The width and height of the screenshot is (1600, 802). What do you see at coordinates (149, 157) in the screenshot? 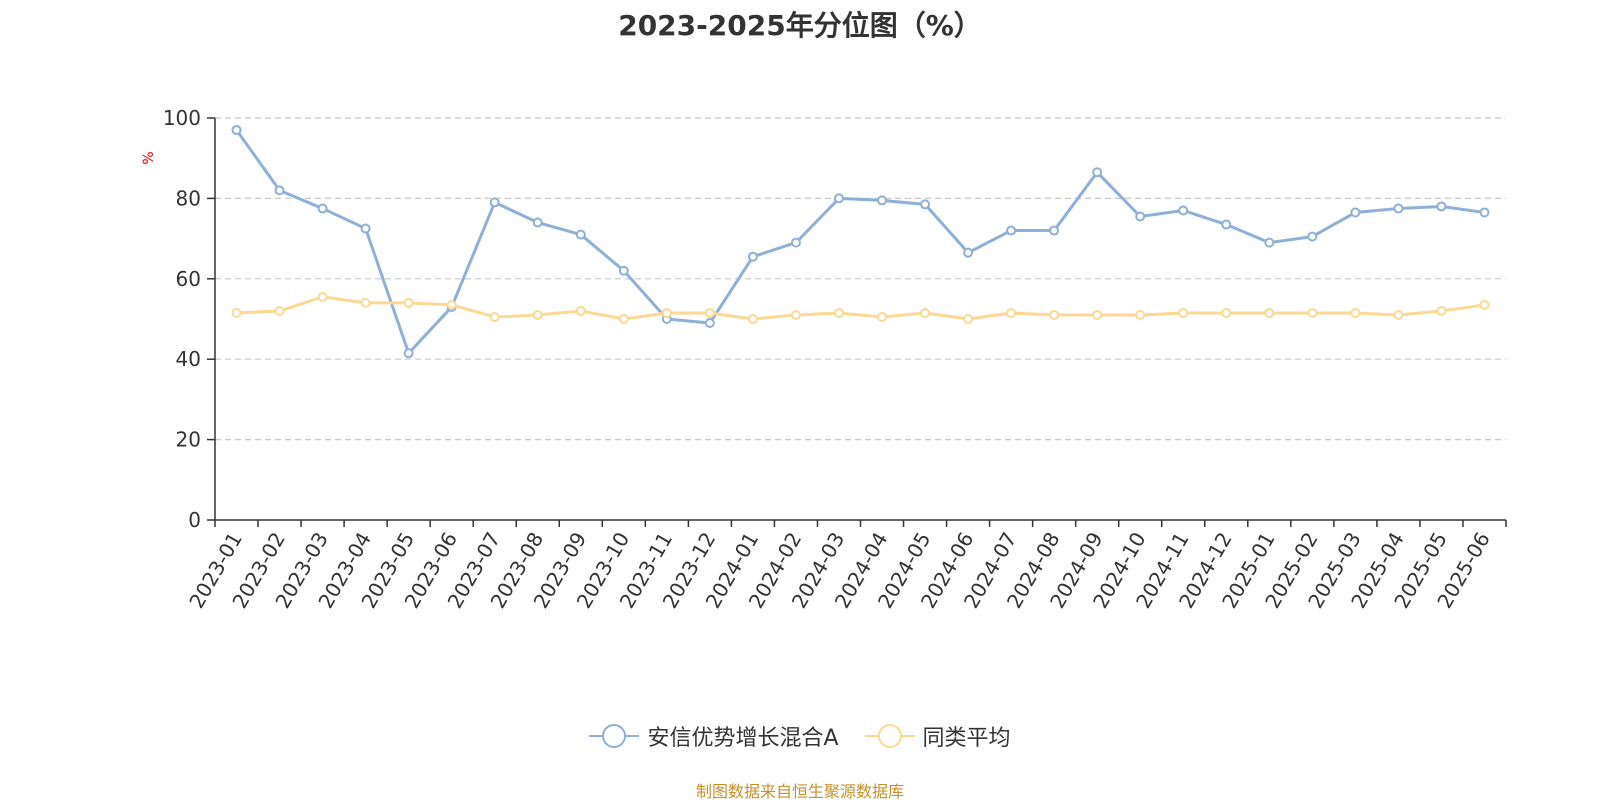
I see `y-axis-unit-label: %` at bounding box center [149, 157].